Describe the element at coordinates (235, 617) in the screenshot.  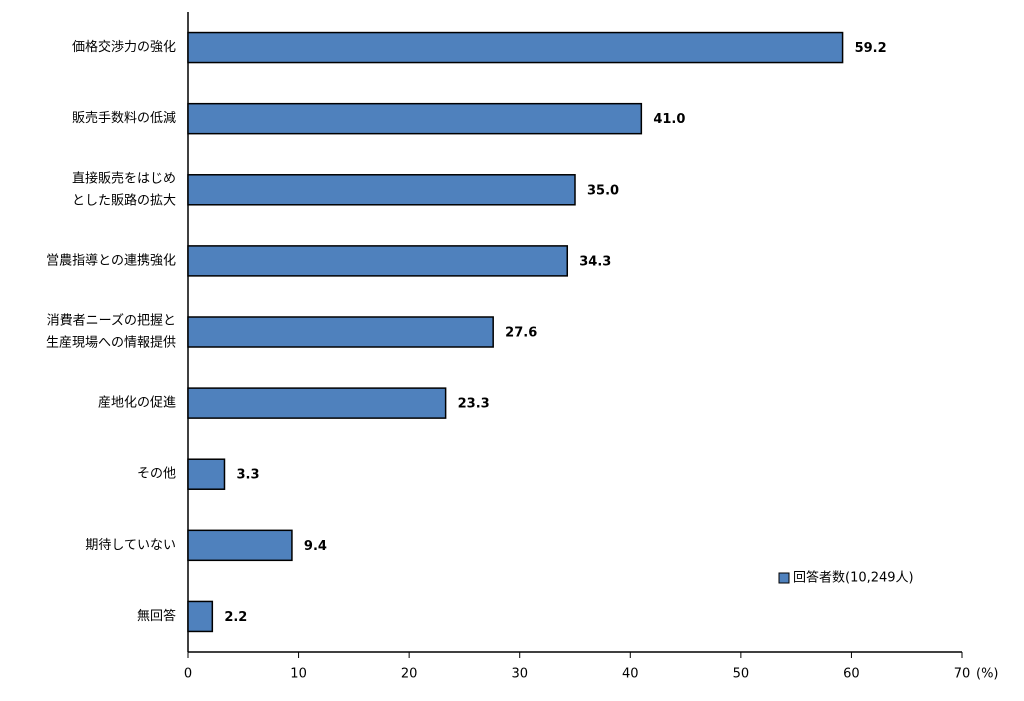
I see `value-label: 2.2` at that location.